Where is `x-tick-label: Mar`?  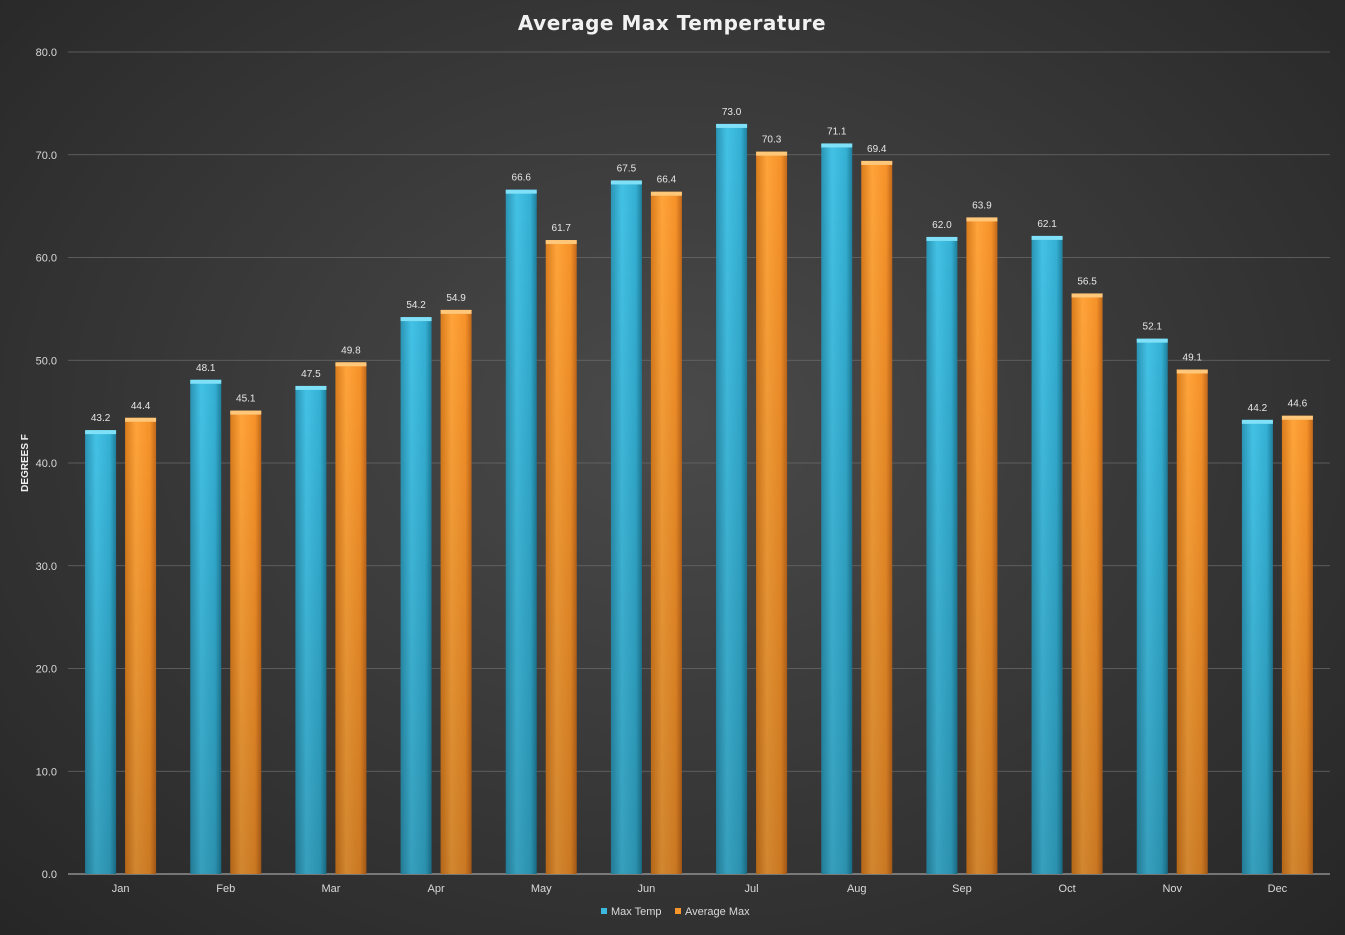
x-tick-label: Mar is located at coordinates (330, 889).